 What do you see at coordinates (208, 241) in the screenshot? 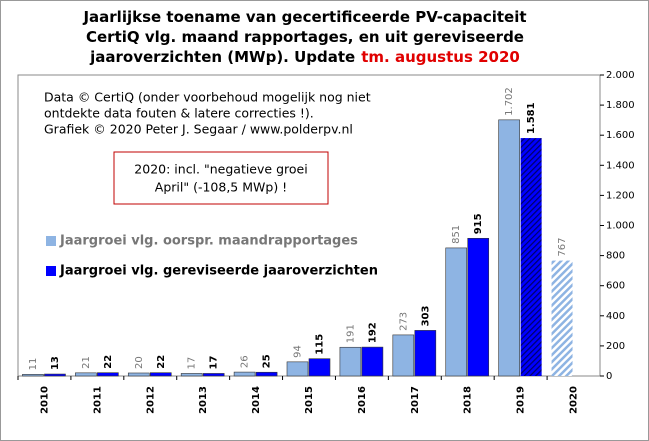
I see `legend-label: Jaargroei vlg. oorspr. maandrapportages` at bounding box center [208, 241].